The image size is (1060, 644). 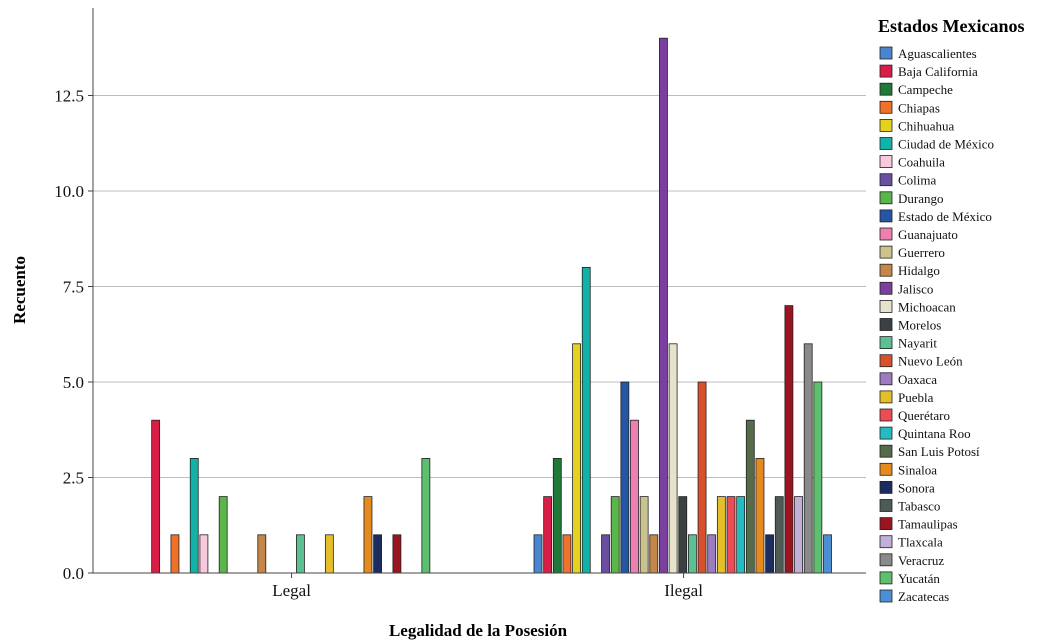 What do you see at coordinates (69, 191) in the screenshot?
I see `y-tick-label: 10.0` at bounding box center [69, 191].